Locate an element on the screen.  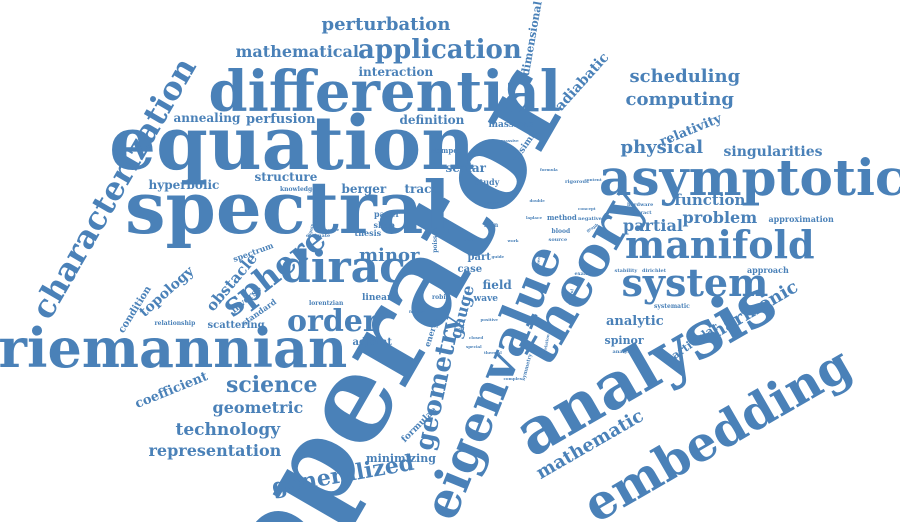
word-approach: approach is located at coordinates (768, 270).